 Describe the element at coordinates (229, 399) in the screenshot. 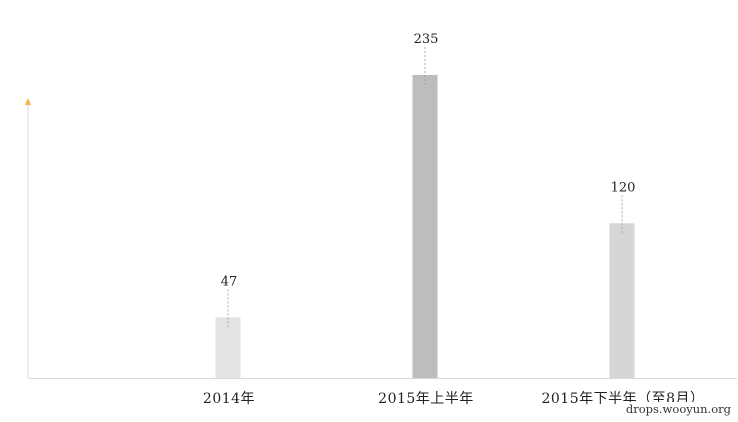

I see `x-tick-label-1: 2014年` at that location.